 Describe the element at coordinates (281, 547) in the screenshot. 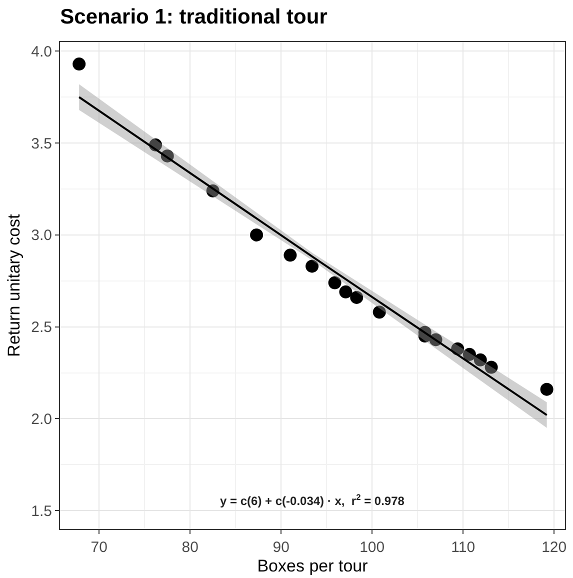

I see `x-tick-label: 90` at that location.